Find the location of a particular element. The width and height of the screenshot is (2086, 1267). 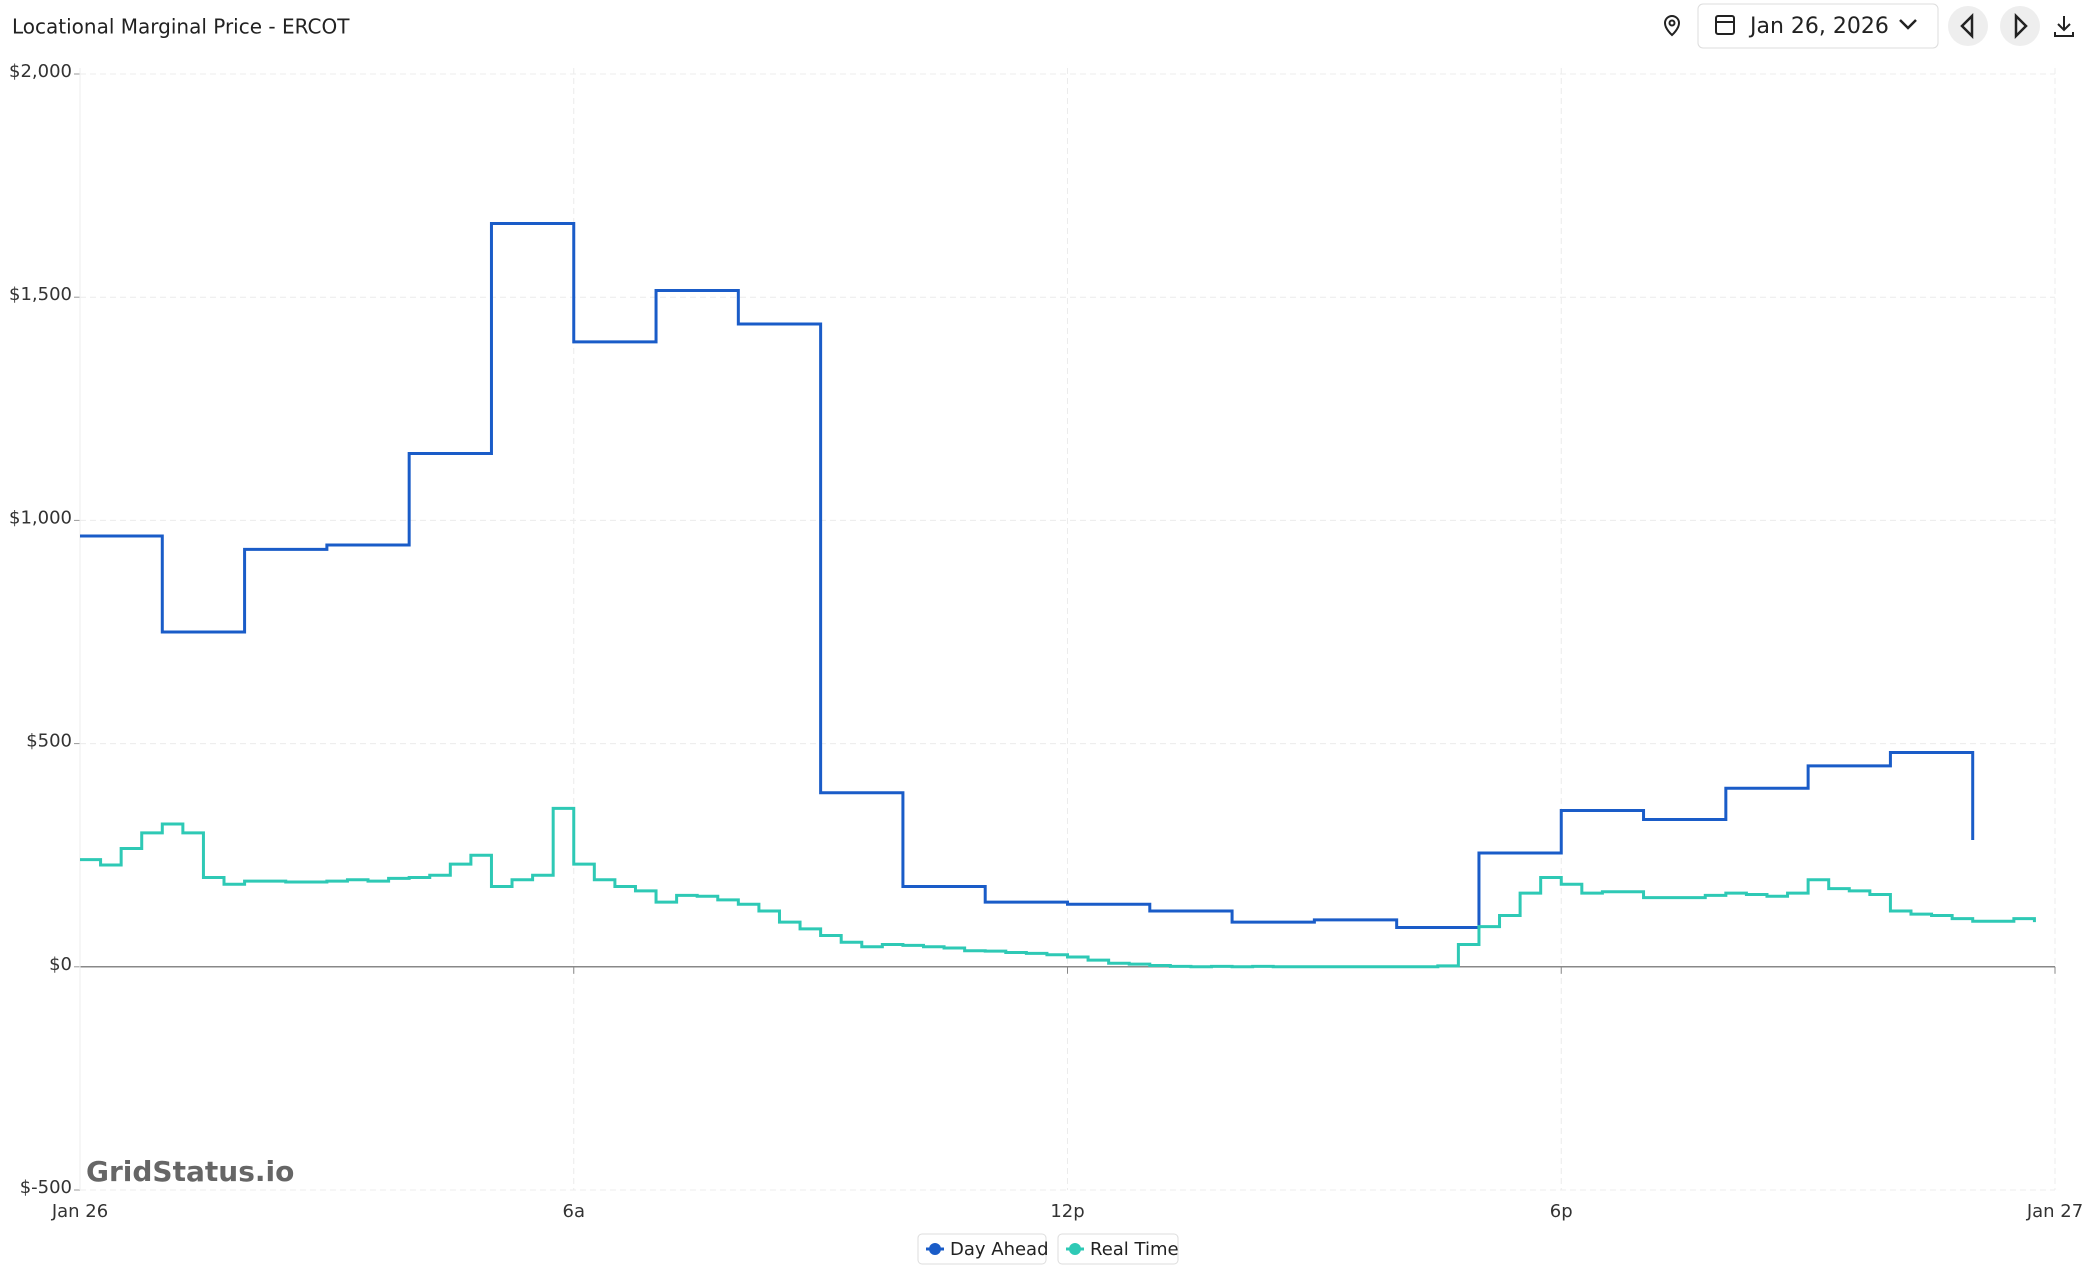

y-tick-label: $500 is located at coordinates (49, 741).